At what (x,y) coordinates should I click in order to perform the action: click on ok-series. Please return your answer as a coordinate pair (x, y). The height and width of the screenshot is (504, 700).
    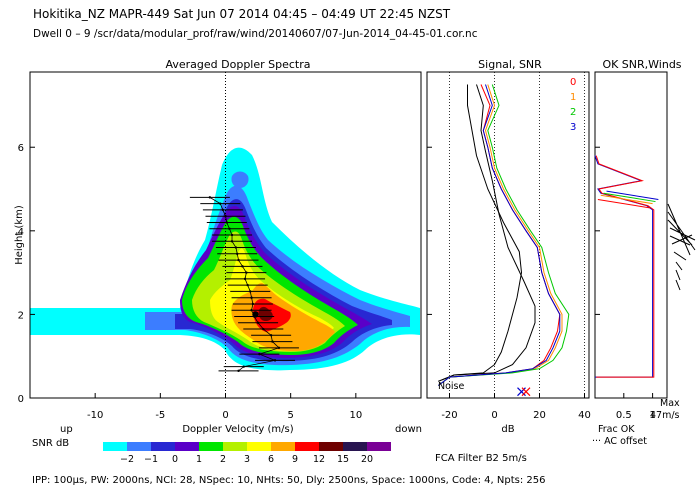
    Looking at the image, I should click on (626, 266).